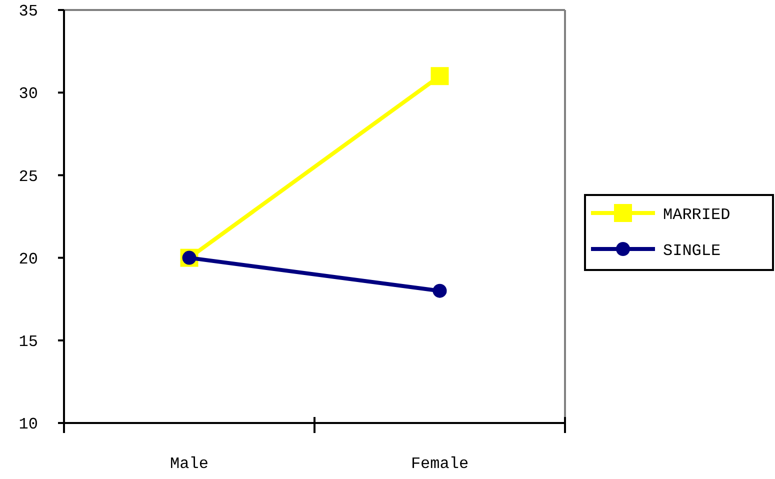  What do you see at coordinates (28, 94) in the screenshot?
I see `y-tick-label: 30` at bounding box center [28, 94].